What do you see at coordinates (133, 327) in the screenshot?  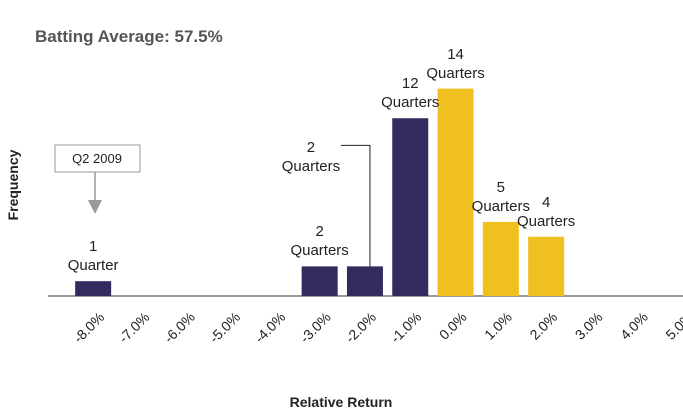 I see `x-tick-label: -7.0%` at bounding box center [133, 327].